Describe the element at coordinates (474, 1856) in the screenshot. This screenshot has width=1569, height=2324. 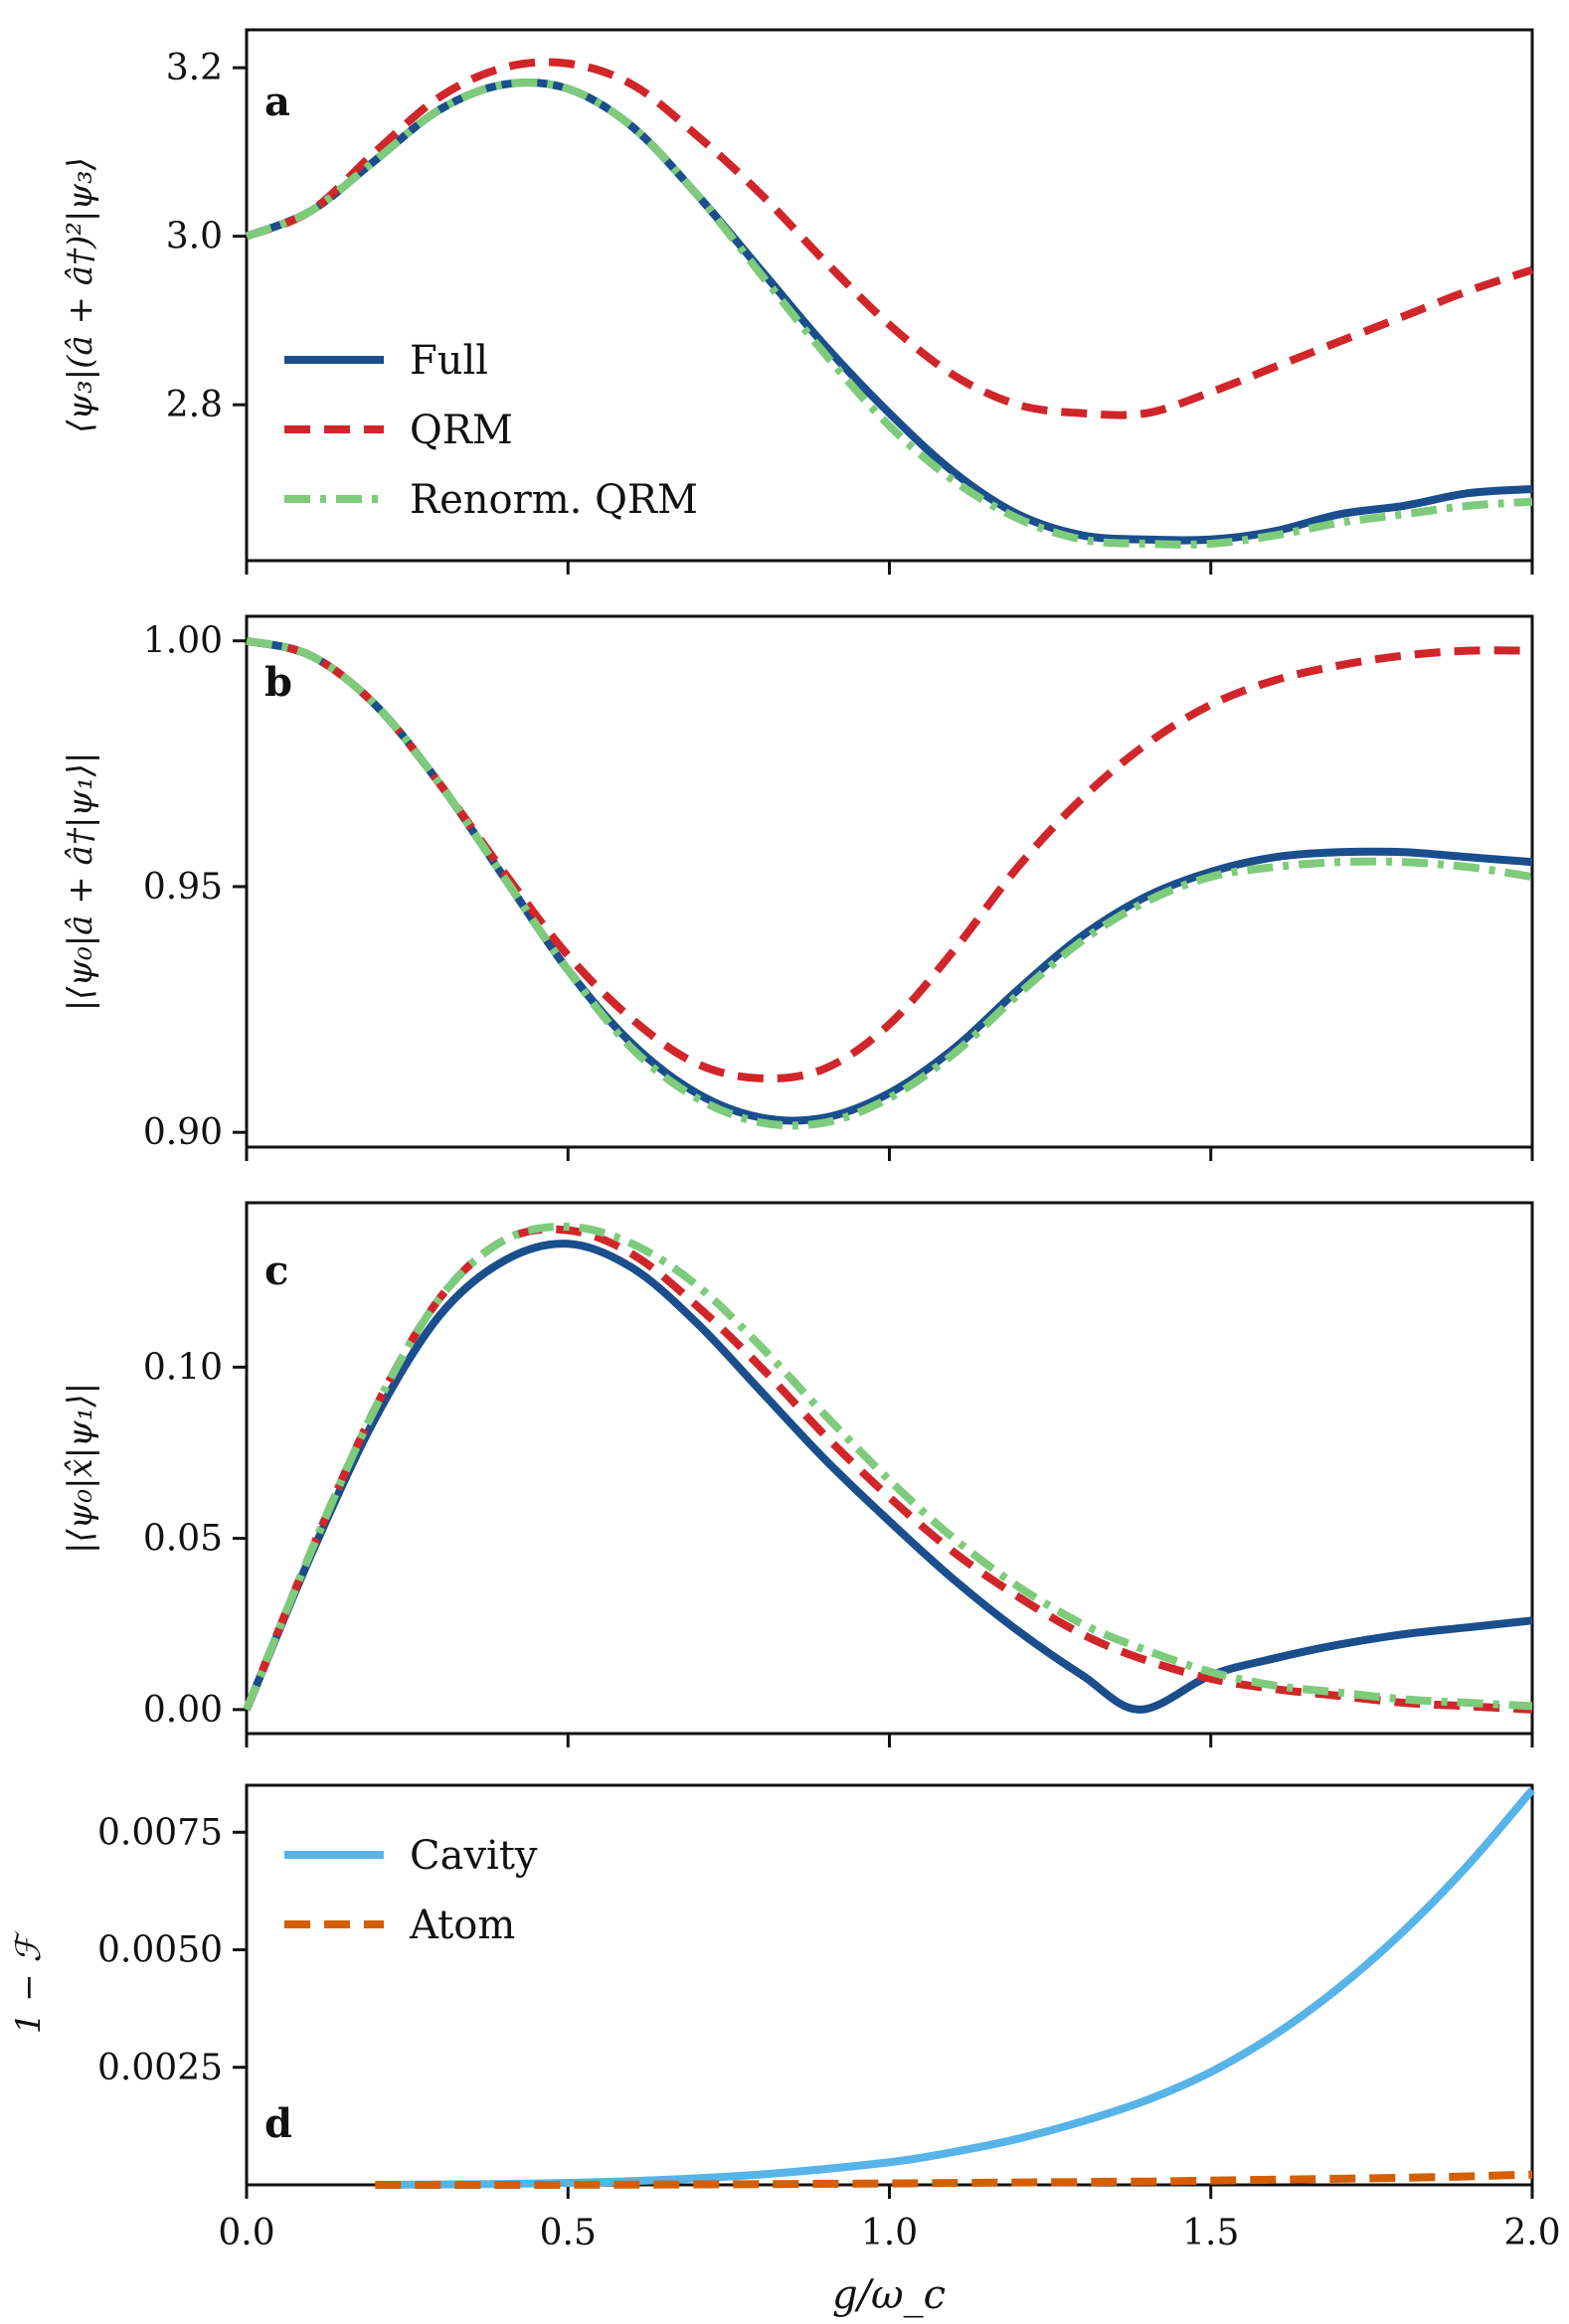
I see `legend-label-cavity: Cavity` at that location.